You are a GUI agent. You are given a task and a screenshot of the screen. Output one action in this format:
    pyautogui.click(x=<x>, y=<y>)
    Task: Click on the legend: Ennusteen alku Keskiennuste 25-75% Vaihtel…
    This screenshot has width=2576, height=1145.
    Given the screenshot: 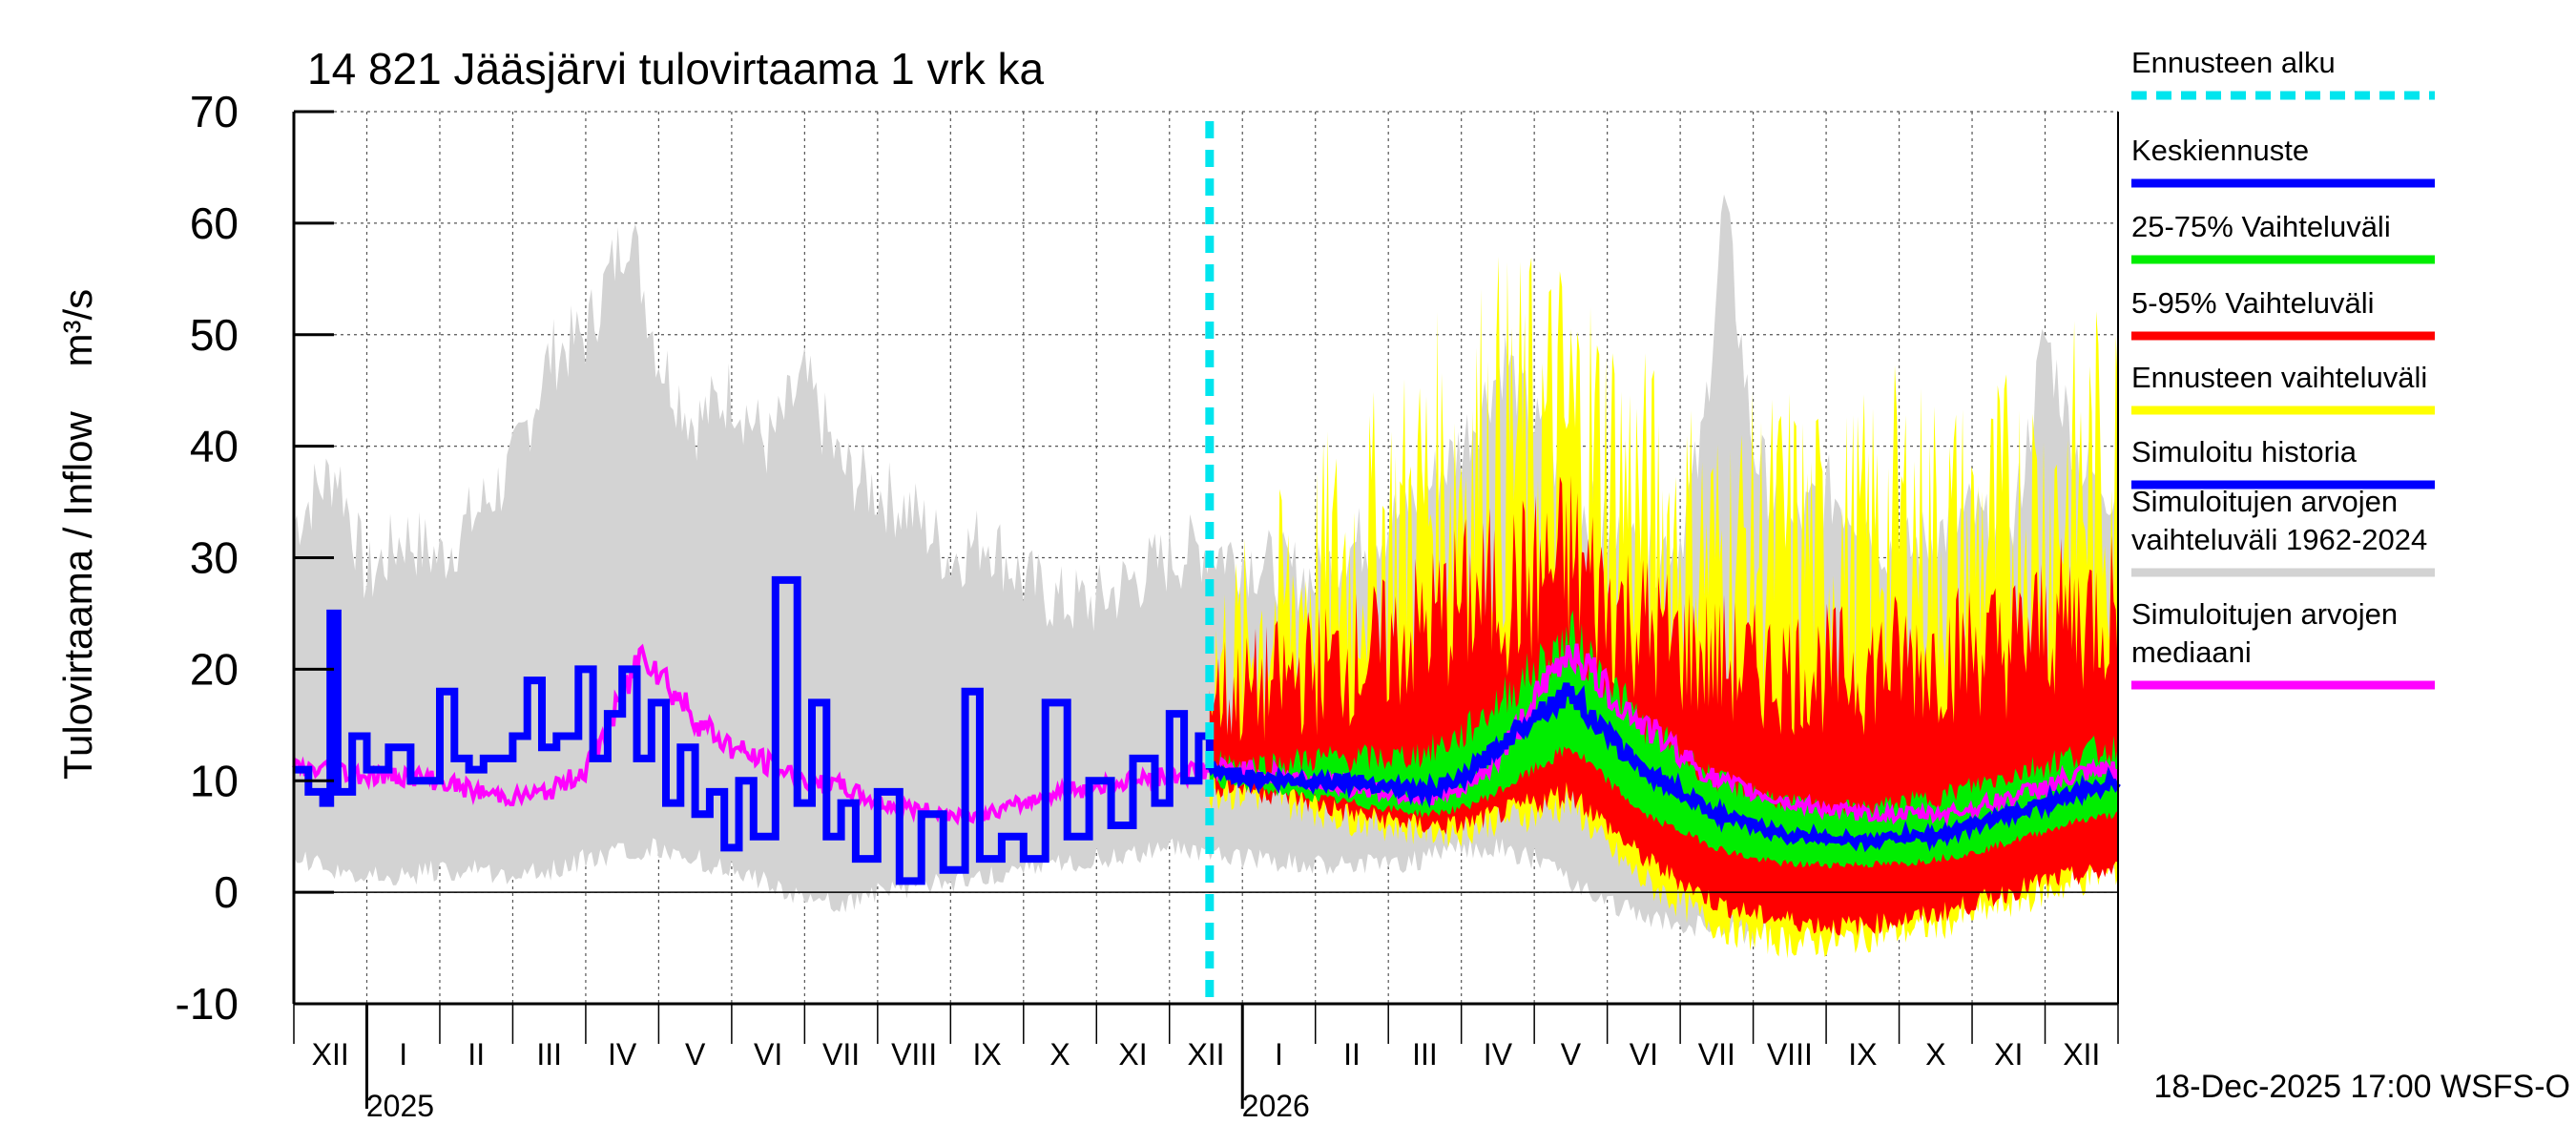 What is the action you would take?
    pyautogui.click(x=2283, y=368)
    